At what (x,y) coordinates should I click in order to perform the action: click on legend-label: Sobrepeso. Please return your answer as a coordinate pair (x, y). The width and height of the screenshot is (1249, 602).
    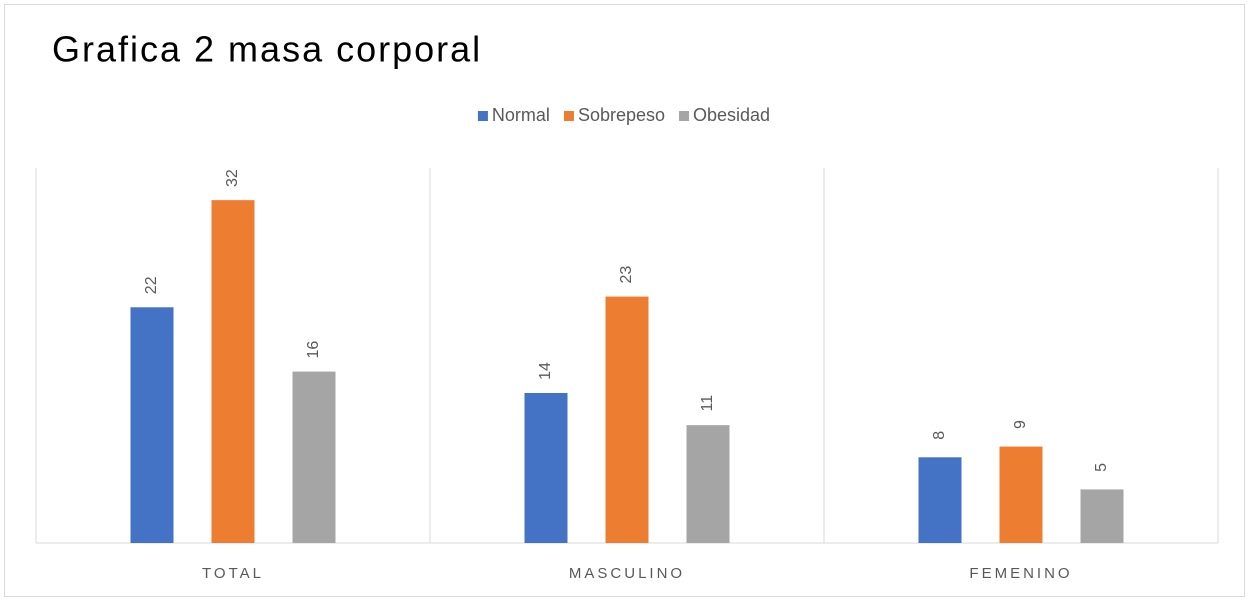
    Looking at the image, I should click on (621, 115).